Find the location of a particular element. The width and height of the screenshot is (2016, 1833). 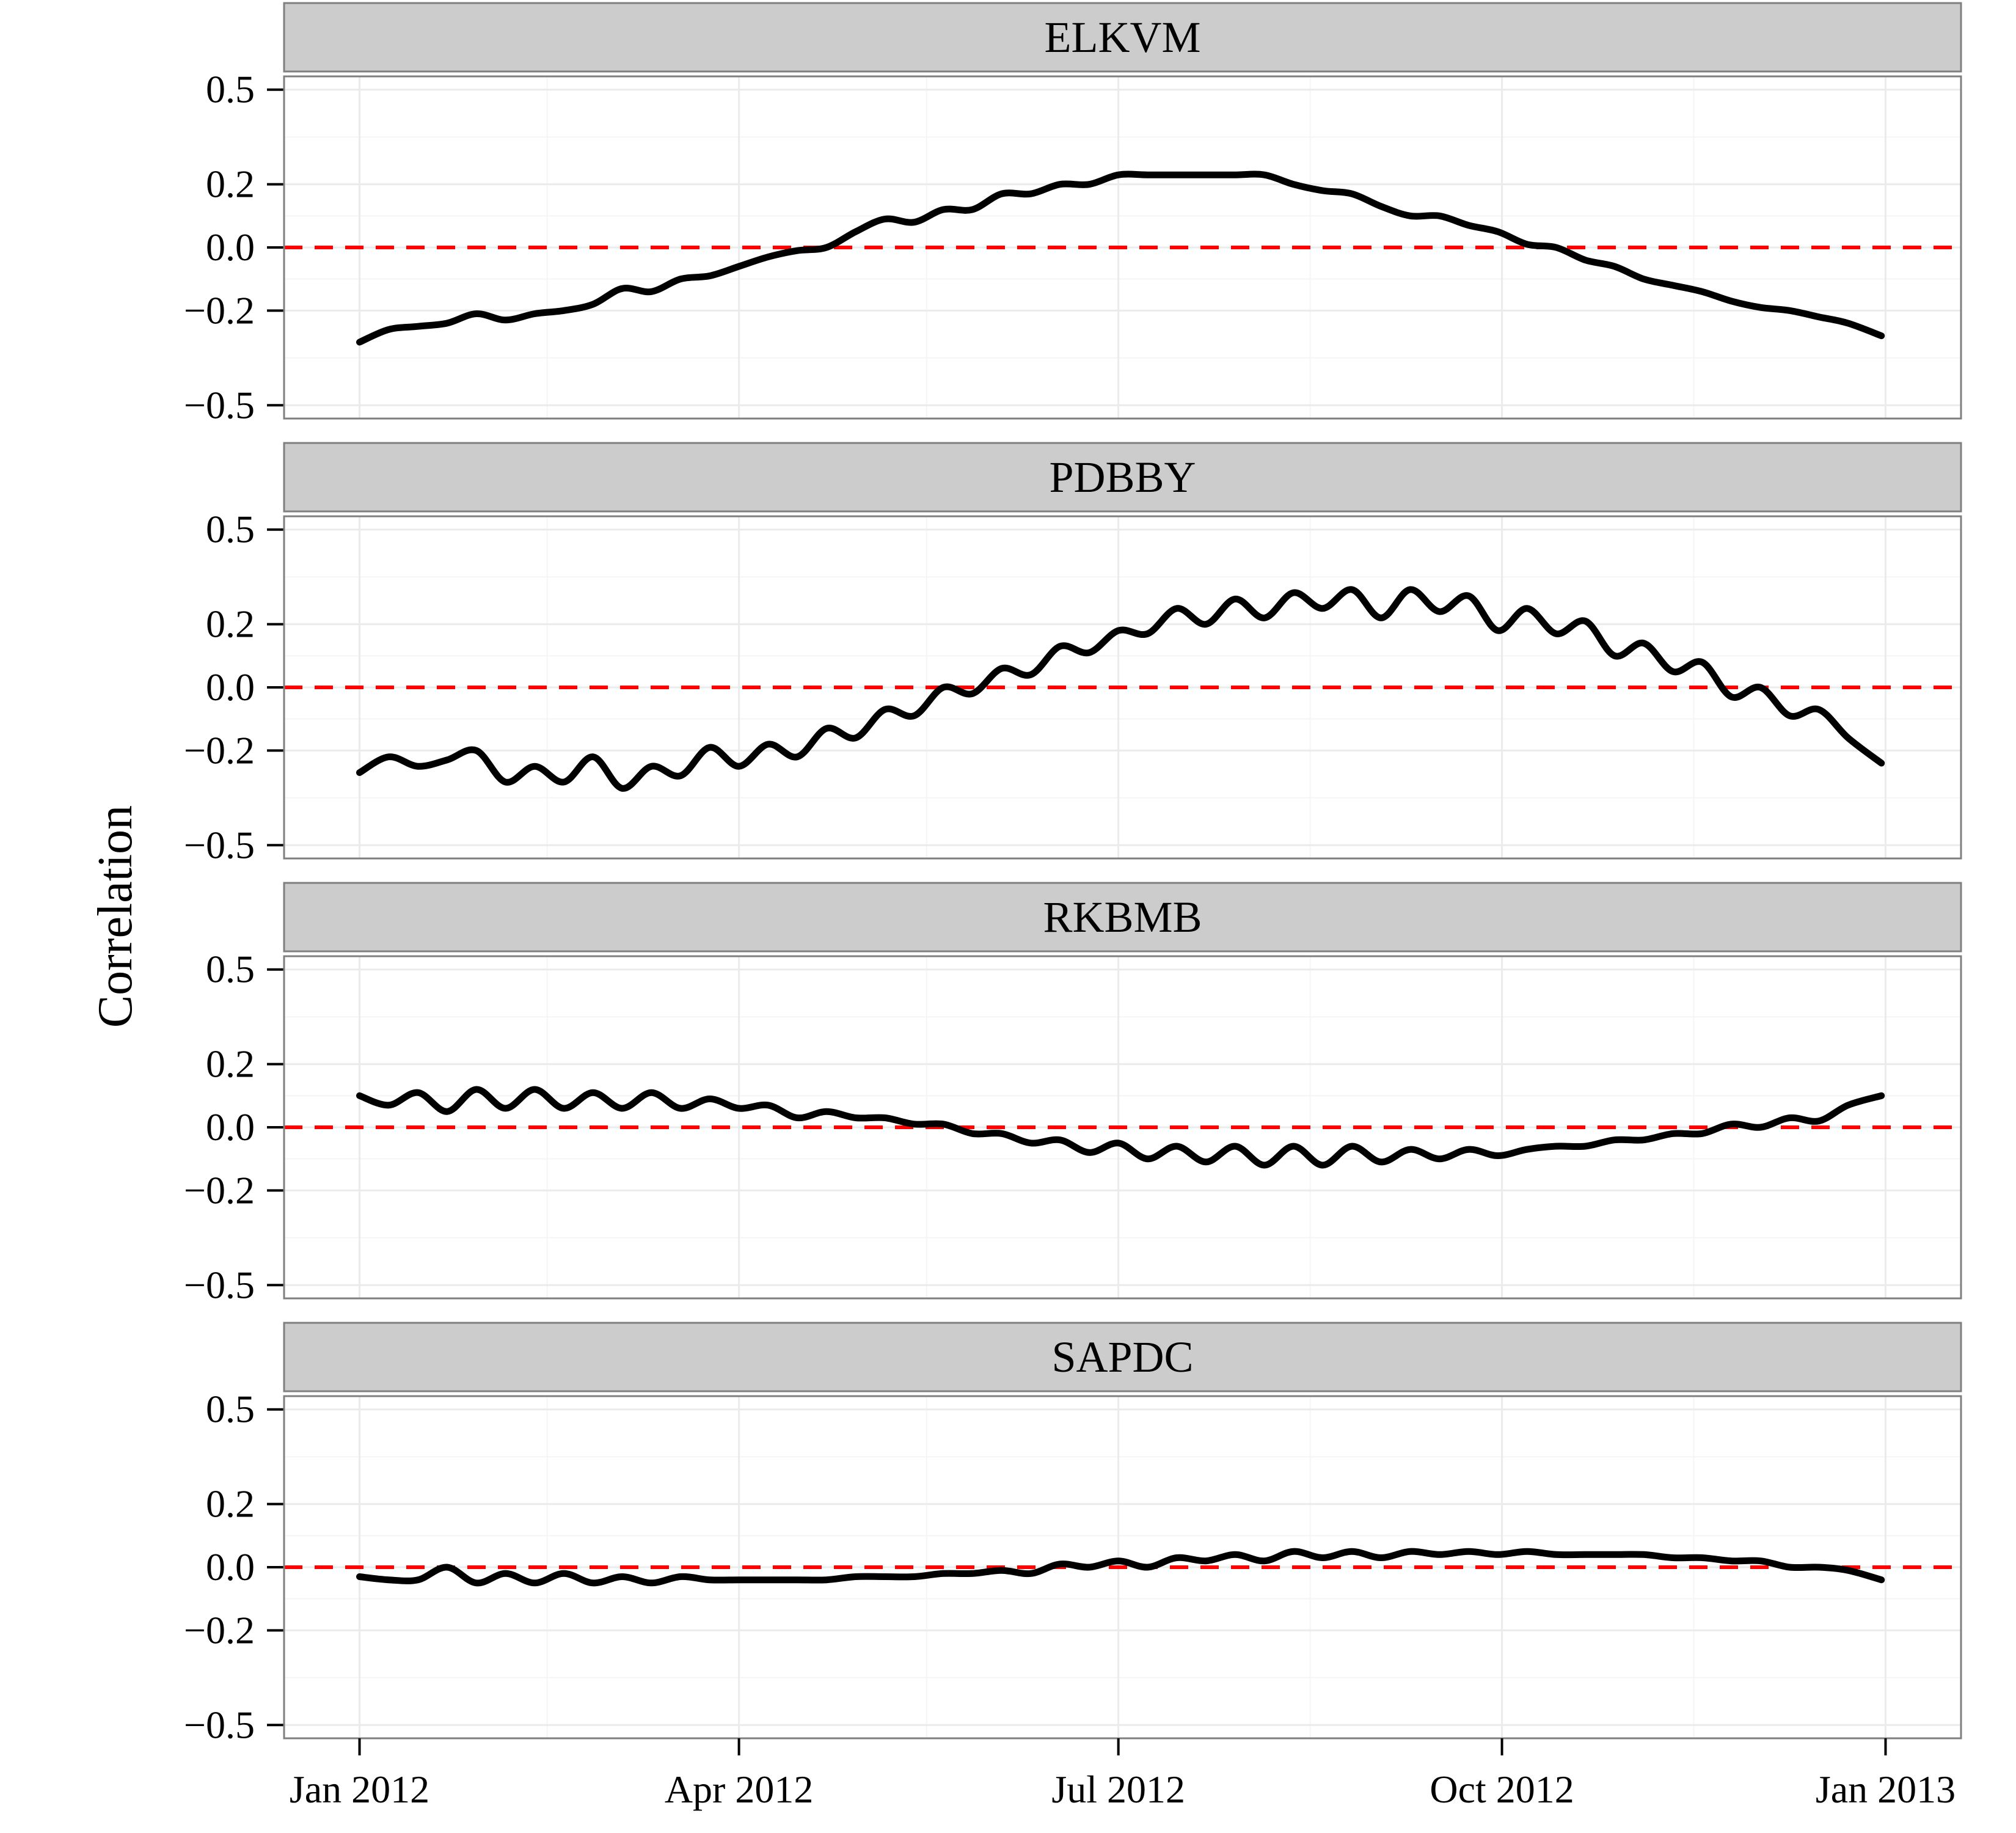

facet-label: PDBBY is located at coordinates (1122, 477).